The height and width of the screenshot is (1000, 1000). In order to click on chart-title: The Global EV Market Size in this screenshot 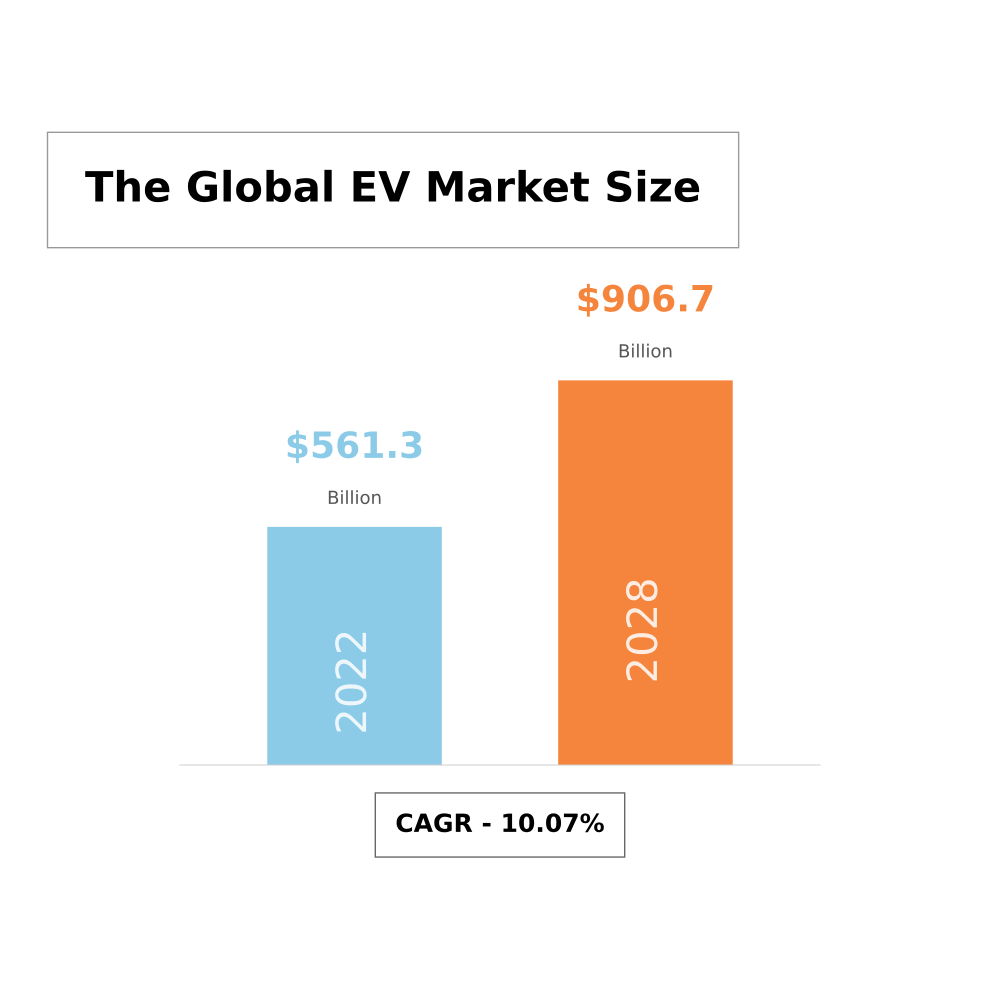, I will do `click(392, 186)`.